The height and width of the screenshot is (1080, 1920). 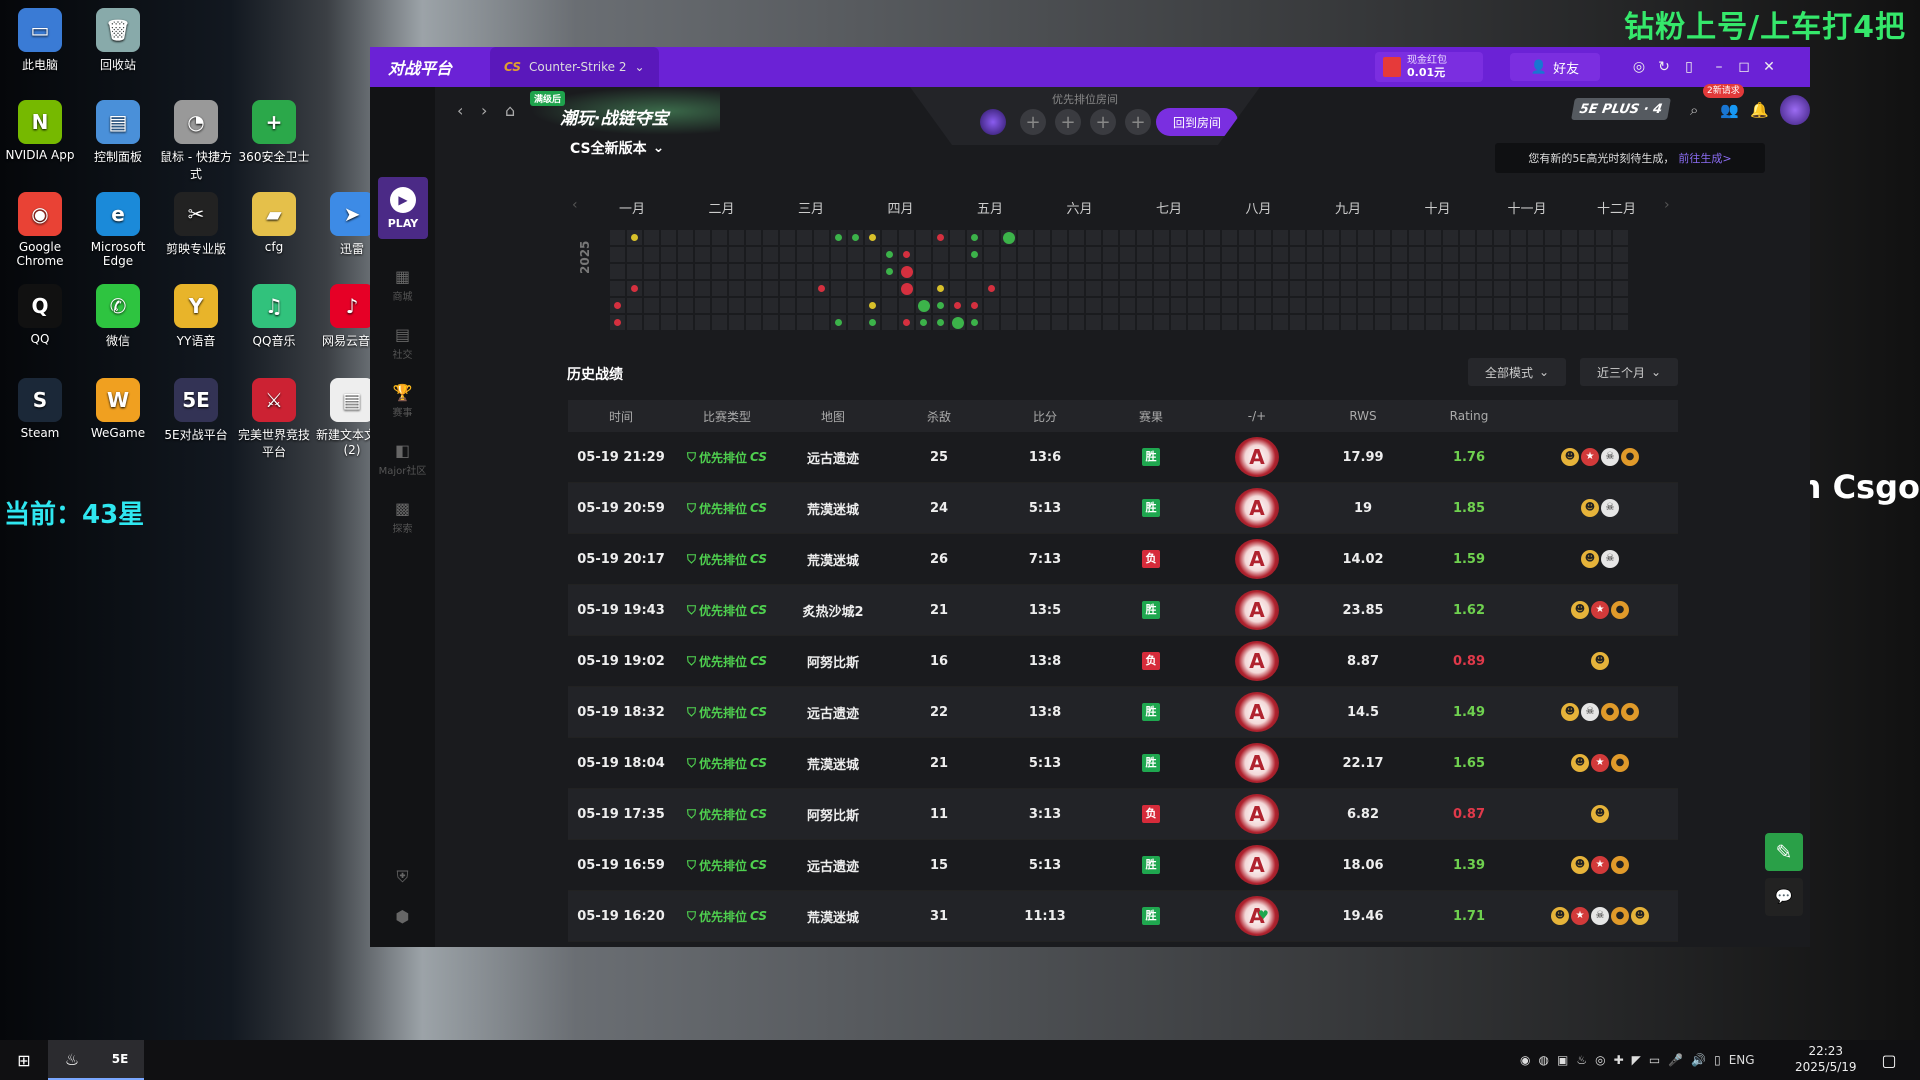 What do you see at coordinates (1629, 372) in the screenshot?
I see `time-filter-dropdown: 近三个月 ⌄` at bounding box center [1629, 372].